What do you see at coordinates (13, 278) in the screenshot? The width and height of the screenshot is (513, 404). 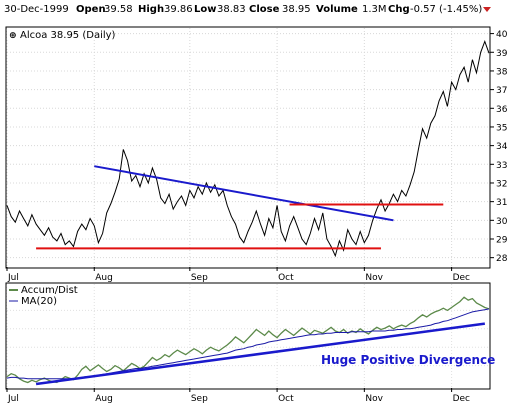 I see `price-x-tick-label: Jul` at bounding box center [13, 278].